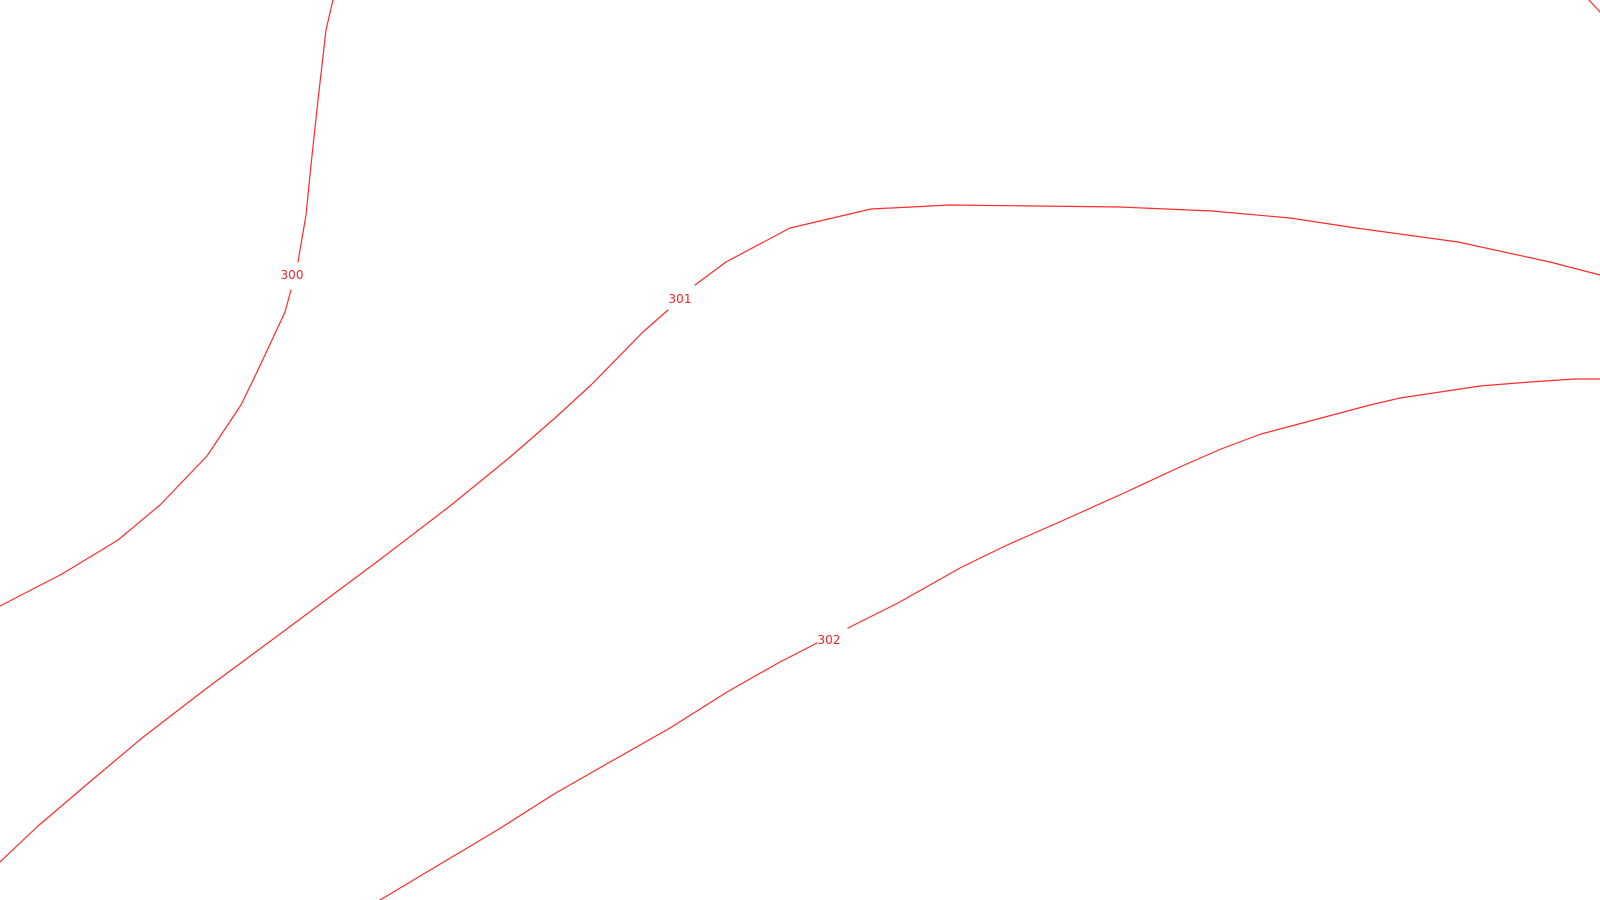 This screenshot has width=1600, height=900. What do you see at coordinates (1594, 6) in the screenshot?
I see `contour-line-fragment` at bounding box center [1594, 6].